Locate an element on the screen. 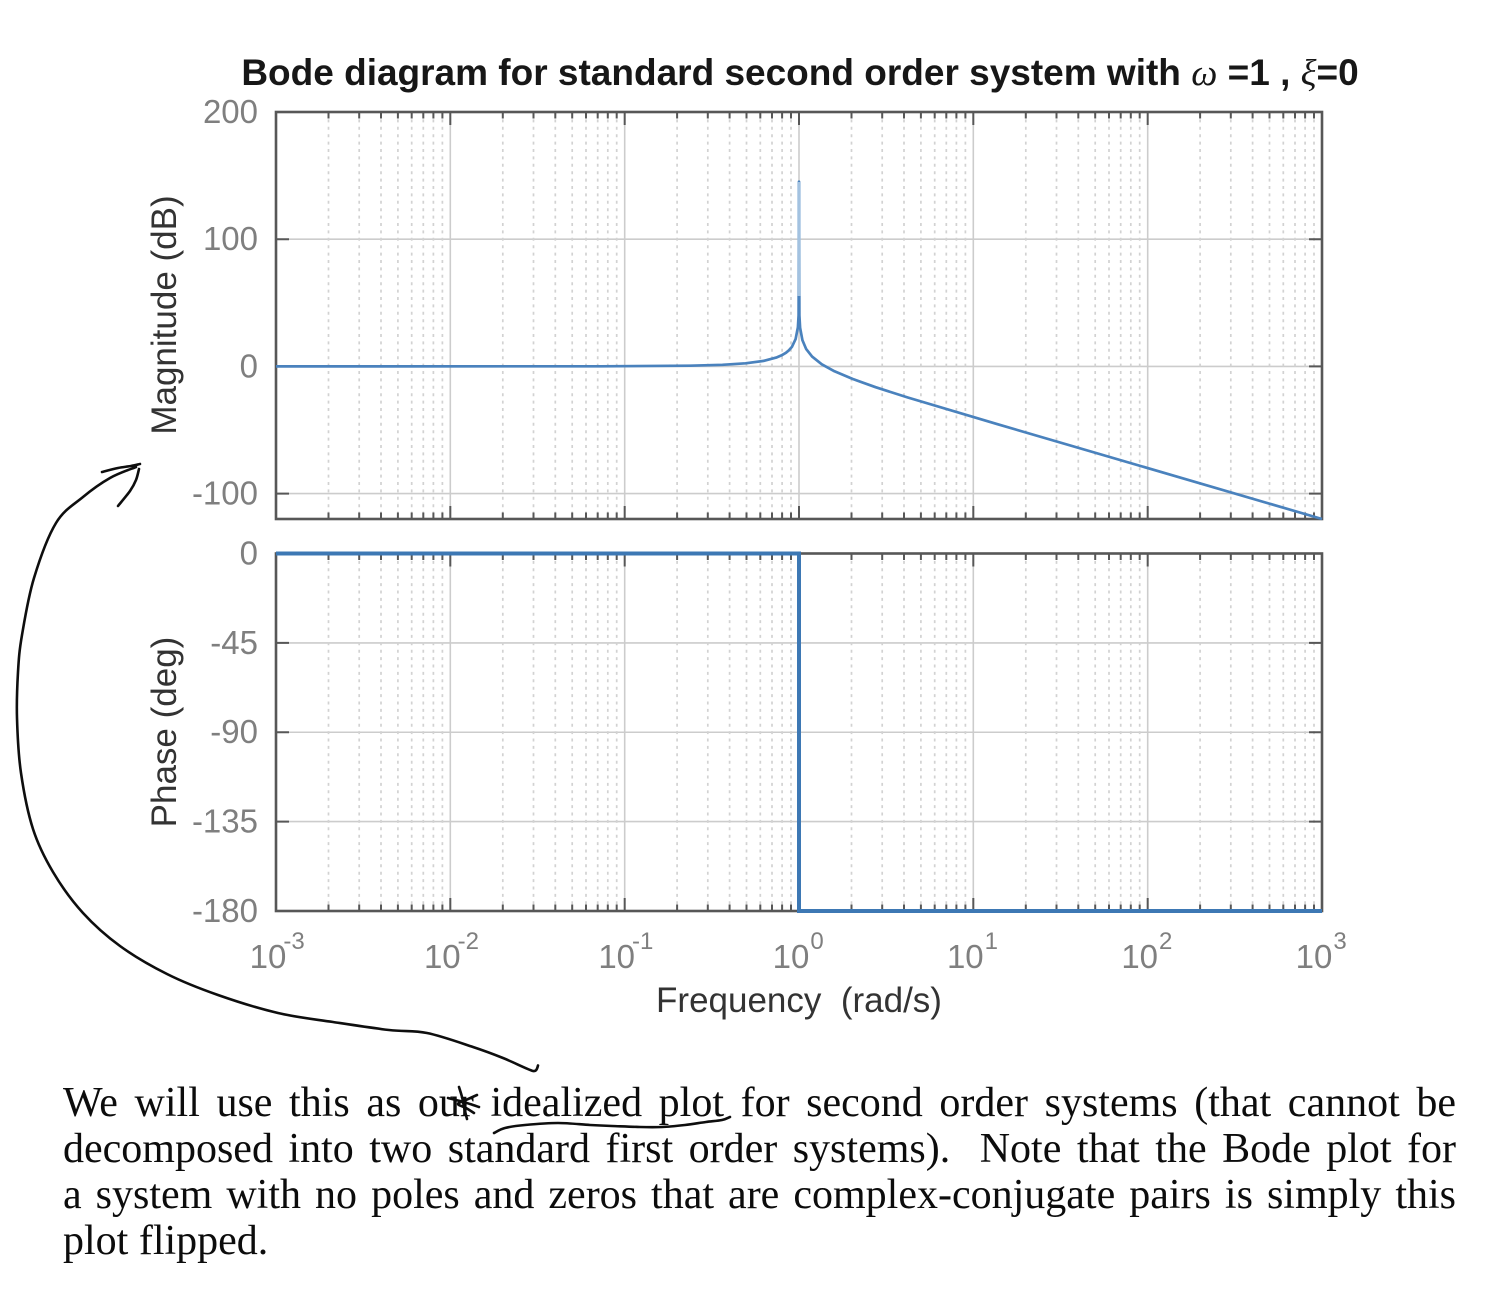  svg-text: -45 is located at coordinates (234, 642).